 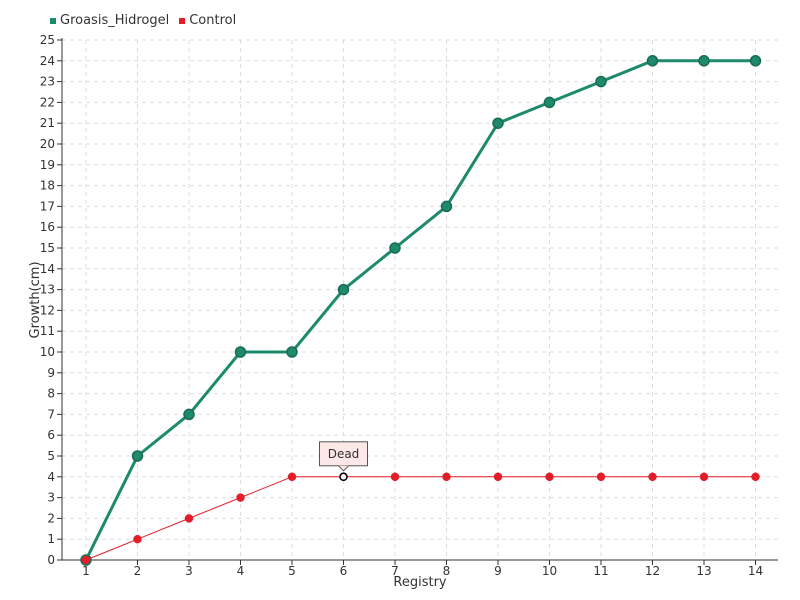 I want to click on y-tick-label: 5, so click(x=51, y=456).